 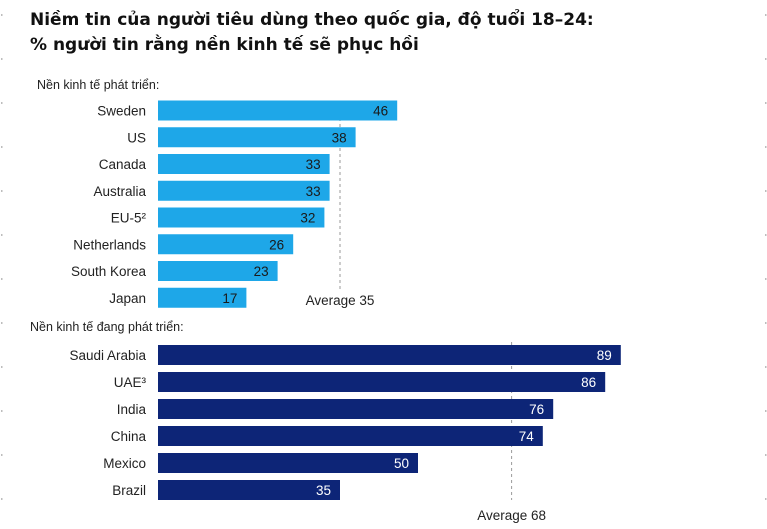 What do you see at coordinates (588, 382) in the screenshot?
I see `value-label-uae: 86` at bounding box center [588, 382].